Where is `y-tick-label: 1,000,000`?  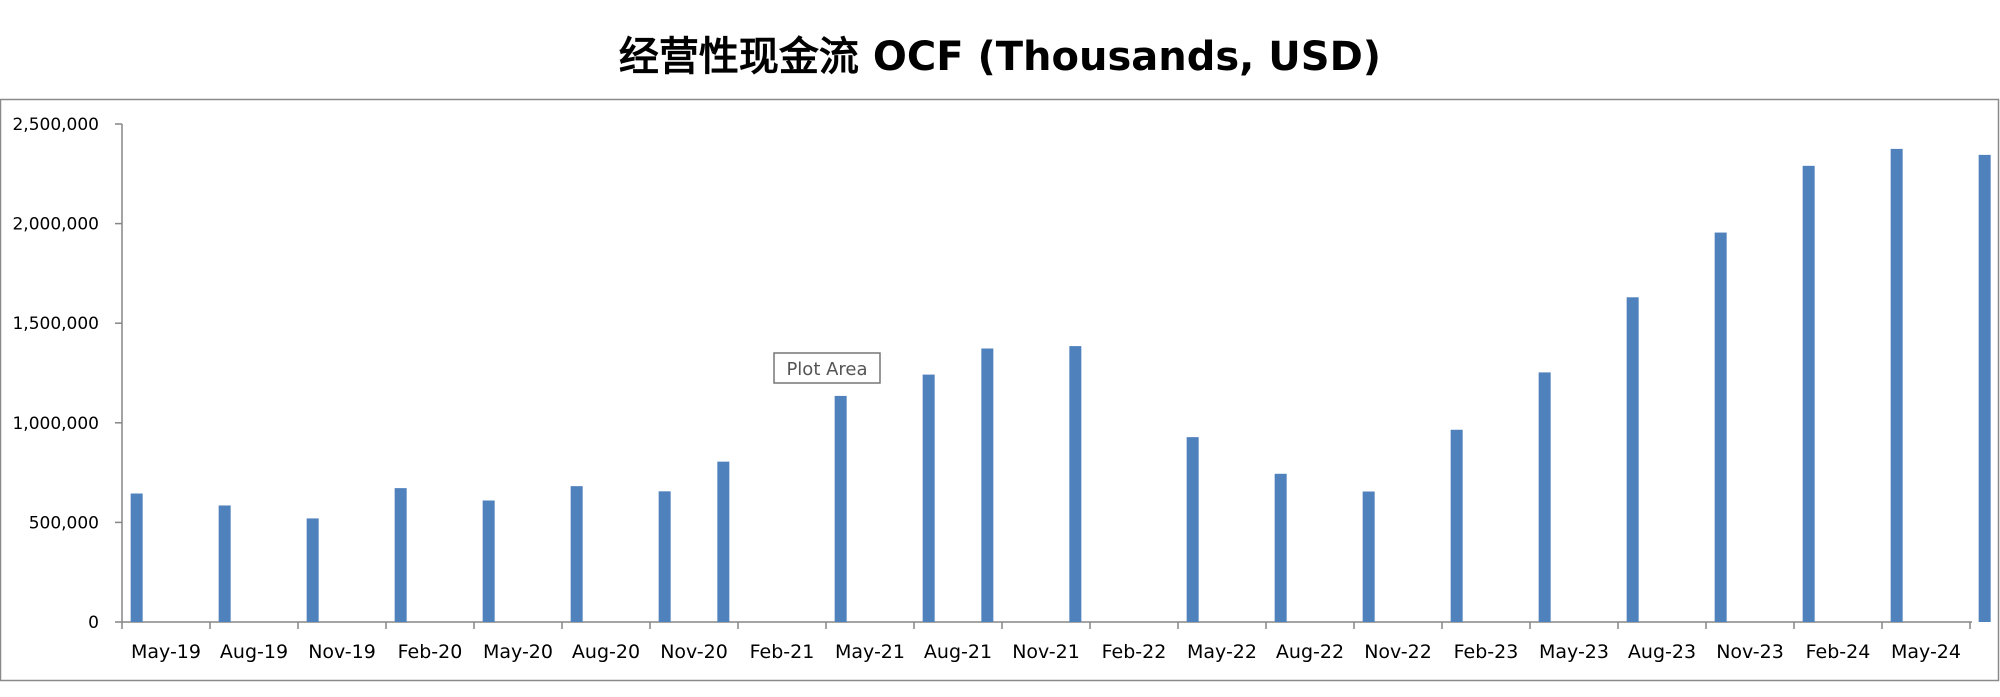
y-tick-label: 1,000,000 is located at coordinates (55, 424).